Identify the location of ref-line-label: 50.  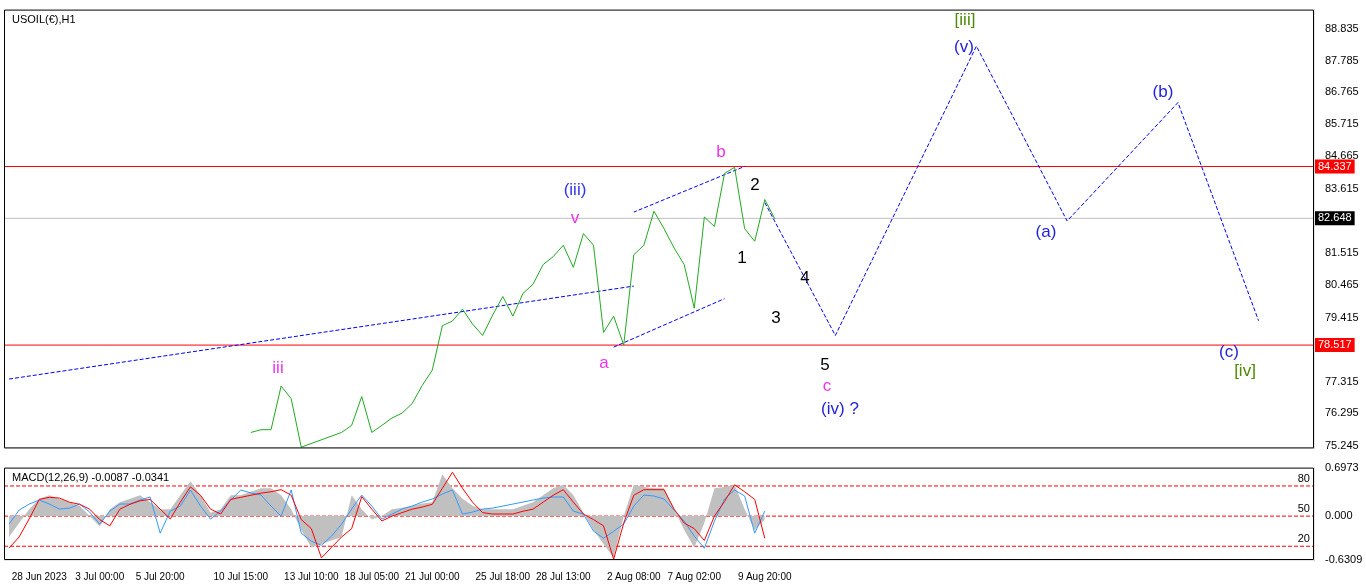
(1303, 508).